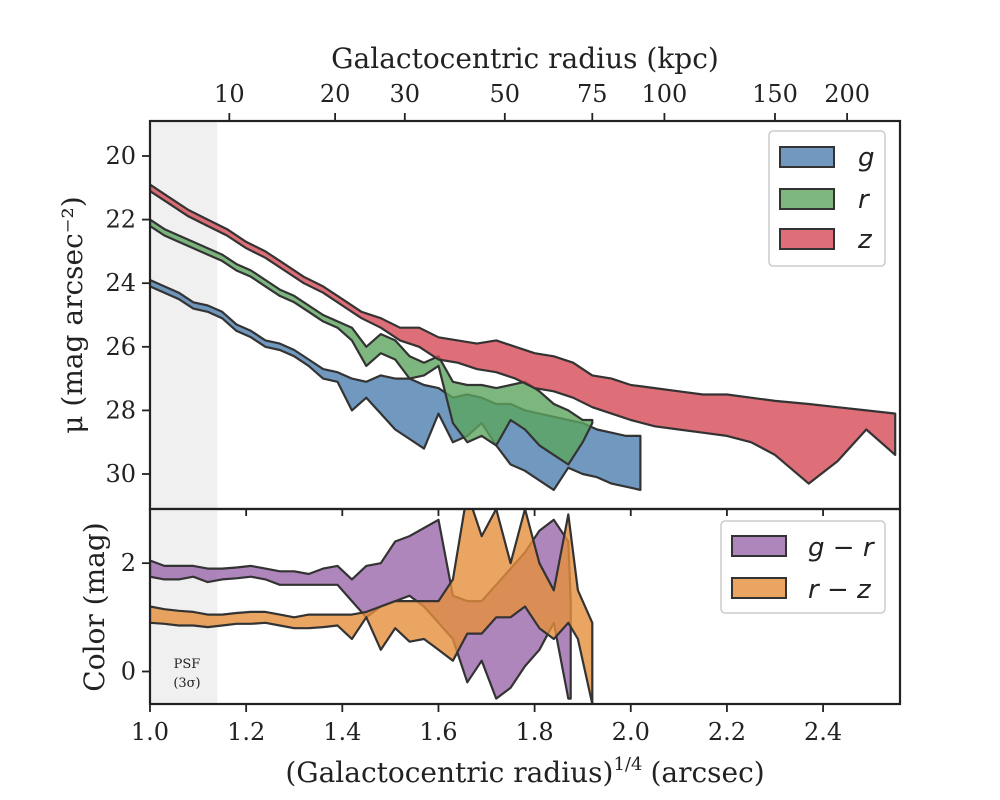 The height and width of the screenshot is (800, 1000). I want to click on bottom-legend: g − r r − z, so click(803, 567).